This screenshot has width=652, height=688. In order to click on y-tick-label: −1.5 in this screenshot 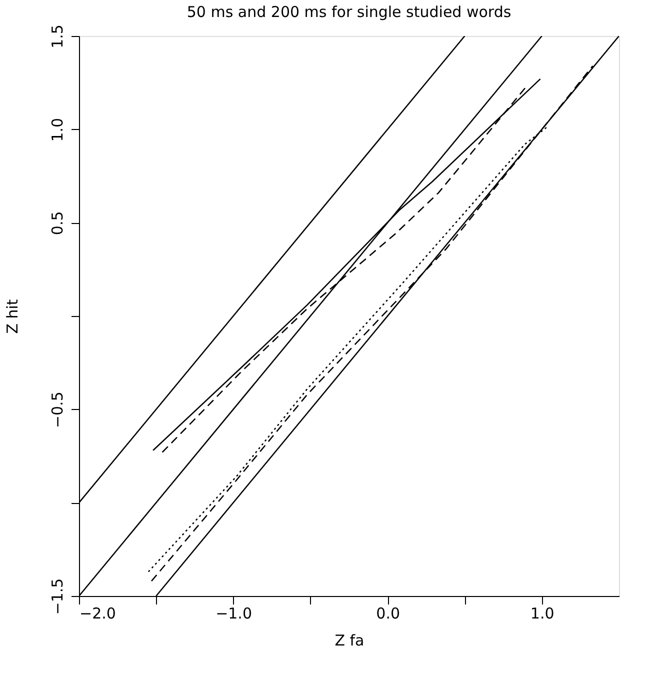, I will do `click(57, 596)`.